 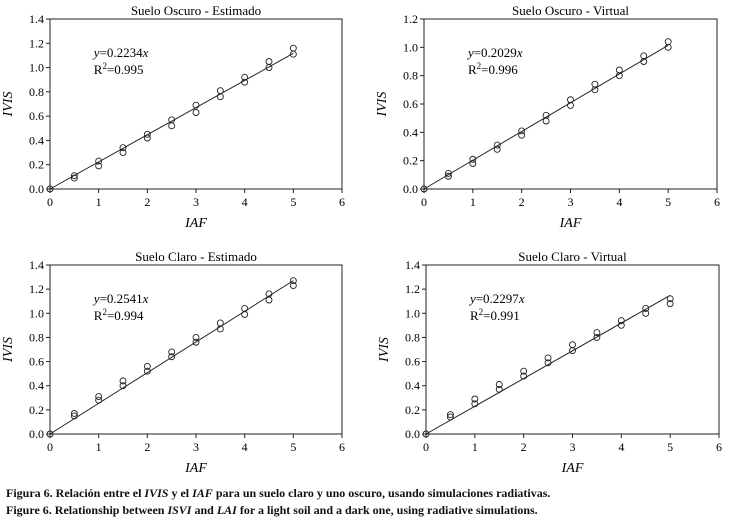 What do you see at coordinates (494, 52) in the screenshot?
I see `regression-equation: y=0.2029x` at bounding box center [494, 52].